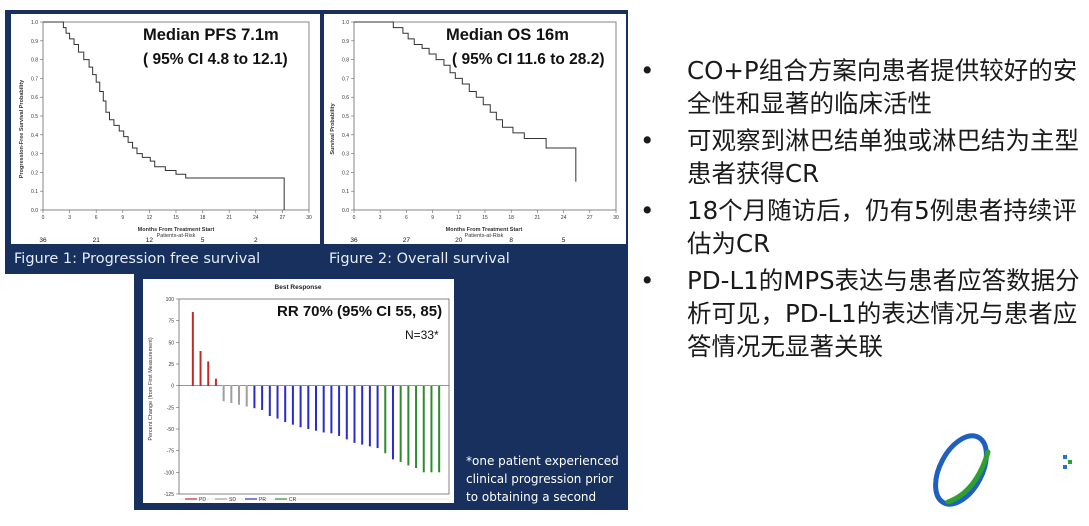 This screenshot has height=526, width=1089. What do you see at coordinates (507, 35) in the screenshot?
I see `os-headline: Median OS 16m` at bounding box center [507, 35].